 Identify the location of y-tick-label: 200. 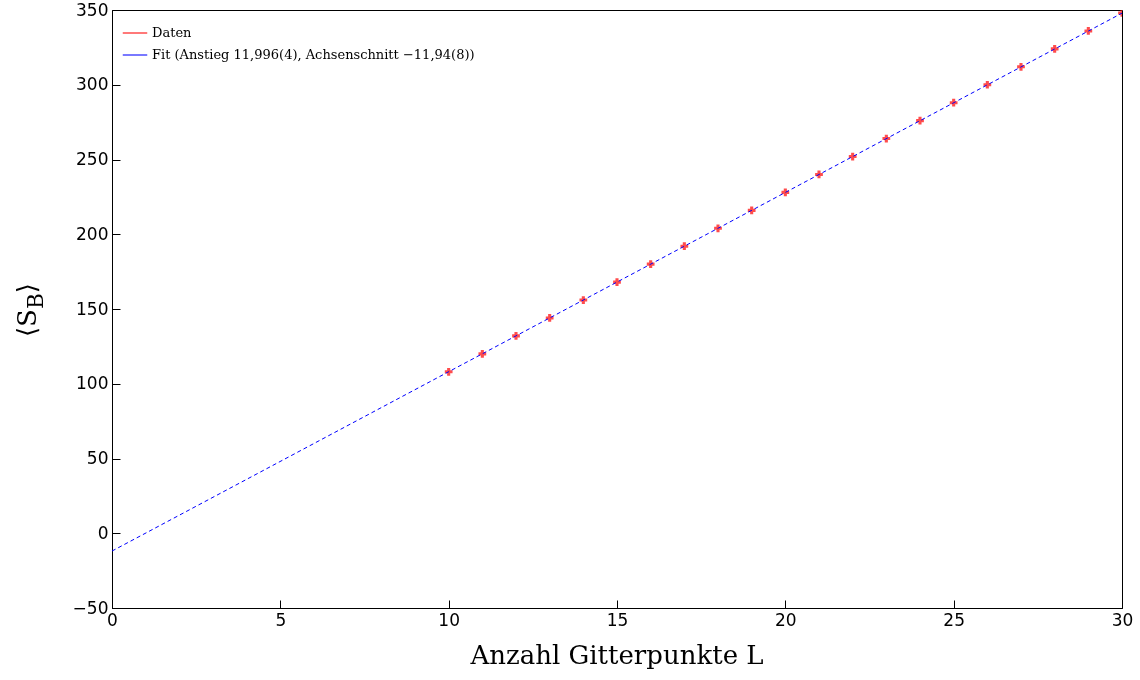
(92, 233).